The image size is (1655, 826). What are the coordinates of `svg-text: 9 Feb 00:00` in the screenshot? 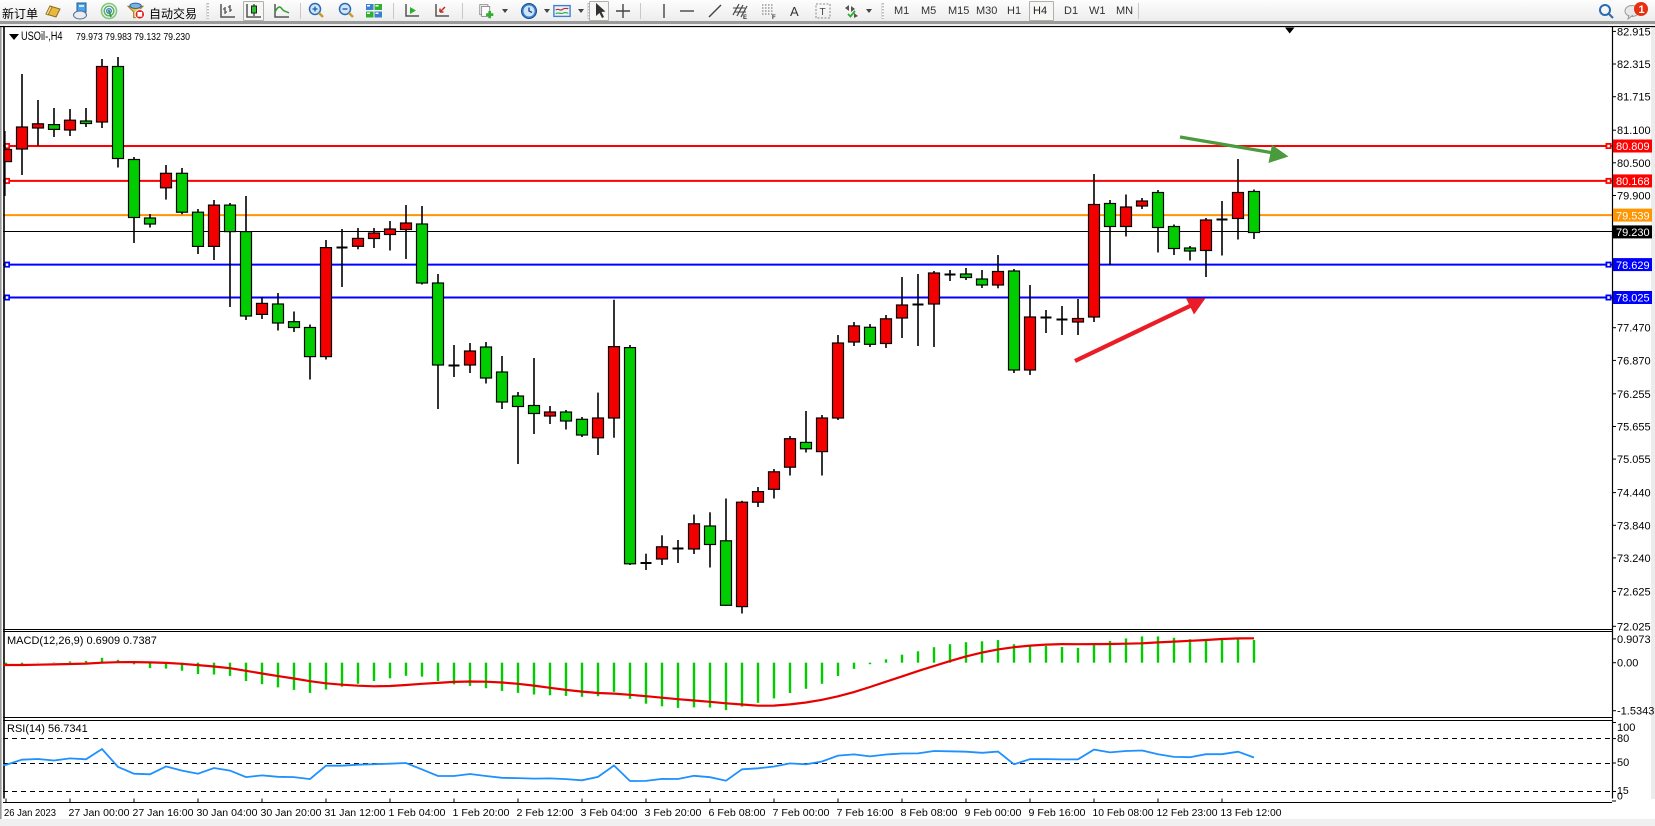 It's located at (993, 813).